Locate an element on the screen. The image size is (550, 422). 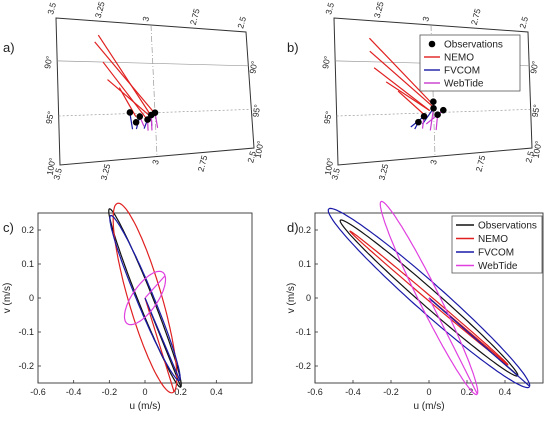
vector-nemo is located at coordinates (159, 344).